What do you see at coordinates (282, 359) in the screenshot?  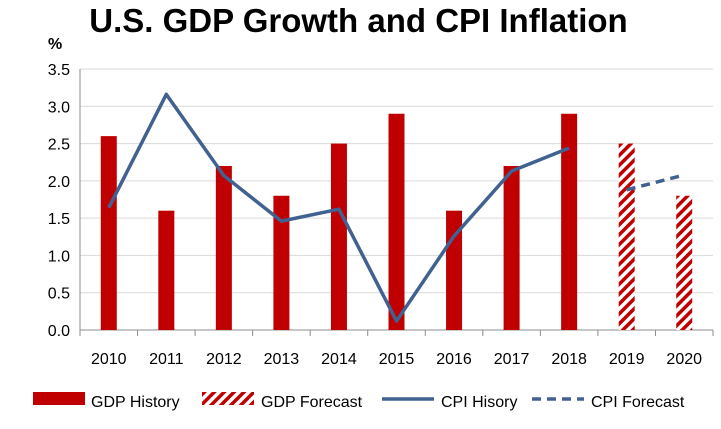 I see `x-tick-label: 2013` at bounding box center [282, 359].